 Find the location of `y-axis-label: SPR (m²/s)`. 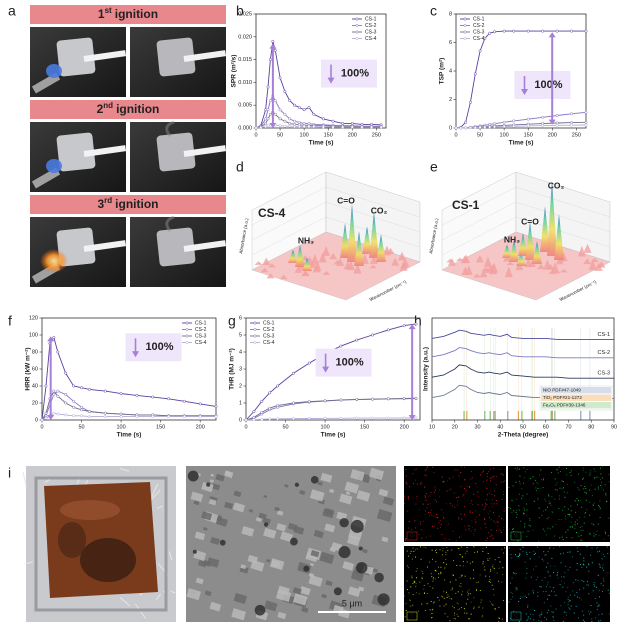

y-axis-label: SPR (m²/s) is located at coordinates (234, 71).